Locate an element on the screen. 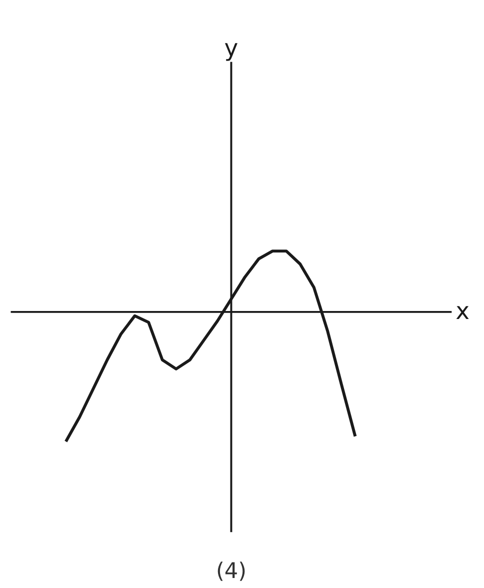  text: (4) is located at coordinates (231, 571).